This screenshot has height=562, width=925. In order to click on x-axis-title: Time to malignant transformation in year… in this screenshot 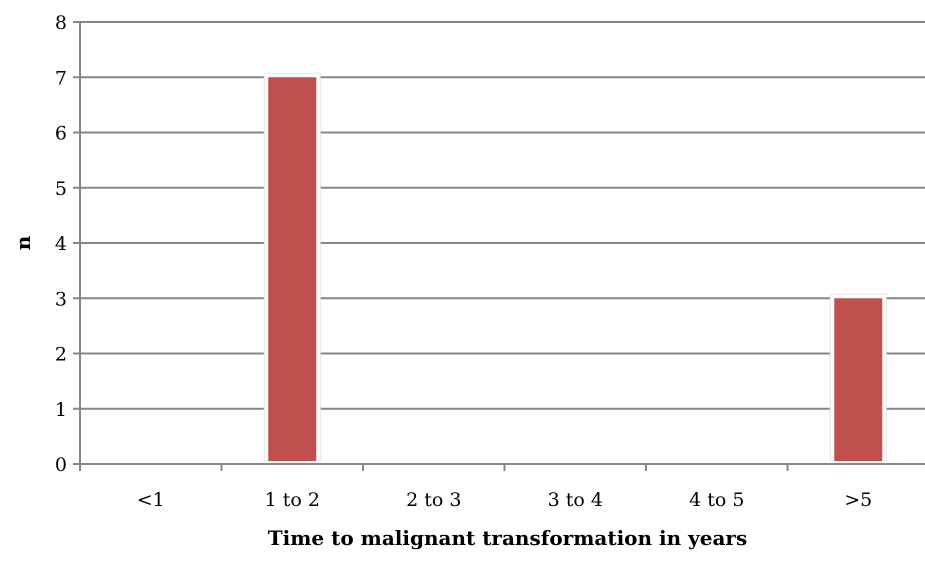, I will do `click(507, 538)`.